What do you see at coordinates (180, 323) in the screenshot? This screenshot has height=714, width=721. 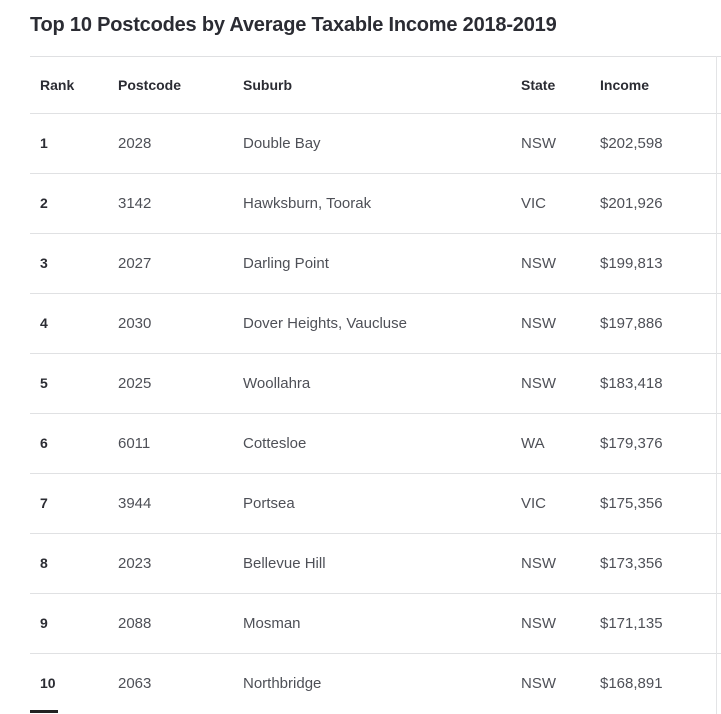 I see `postcode-cell: 2030` at bounding box center [180, 323].